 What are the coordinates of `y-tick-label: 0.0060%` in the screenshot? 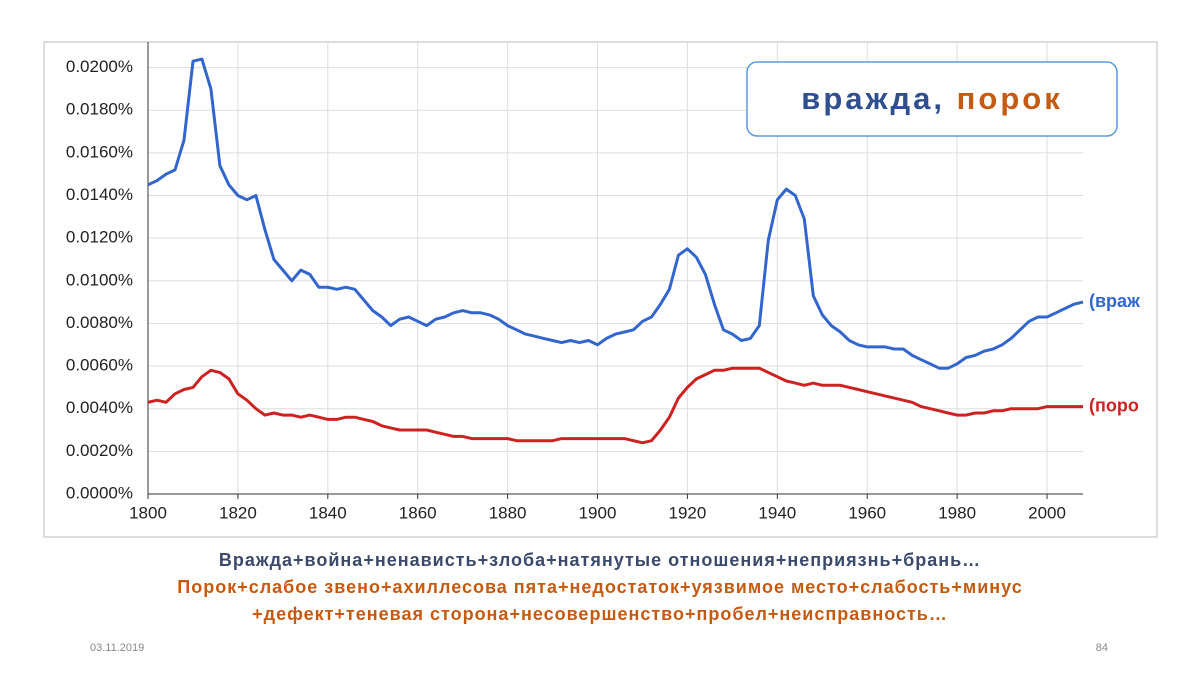 It's located at (99, 365).